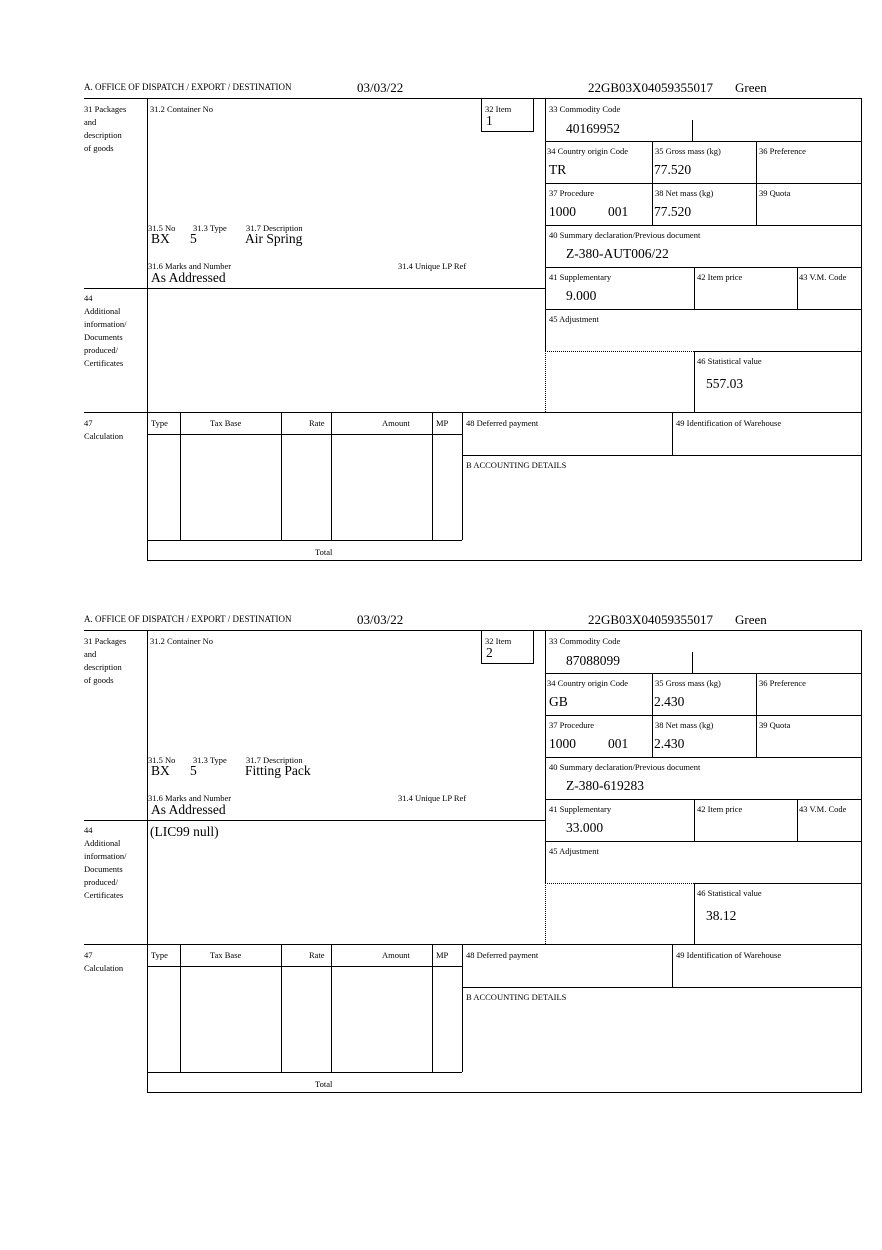 The image size is (882, 1250). I want to click on goods-description: Air Spring, so click(274, 238).